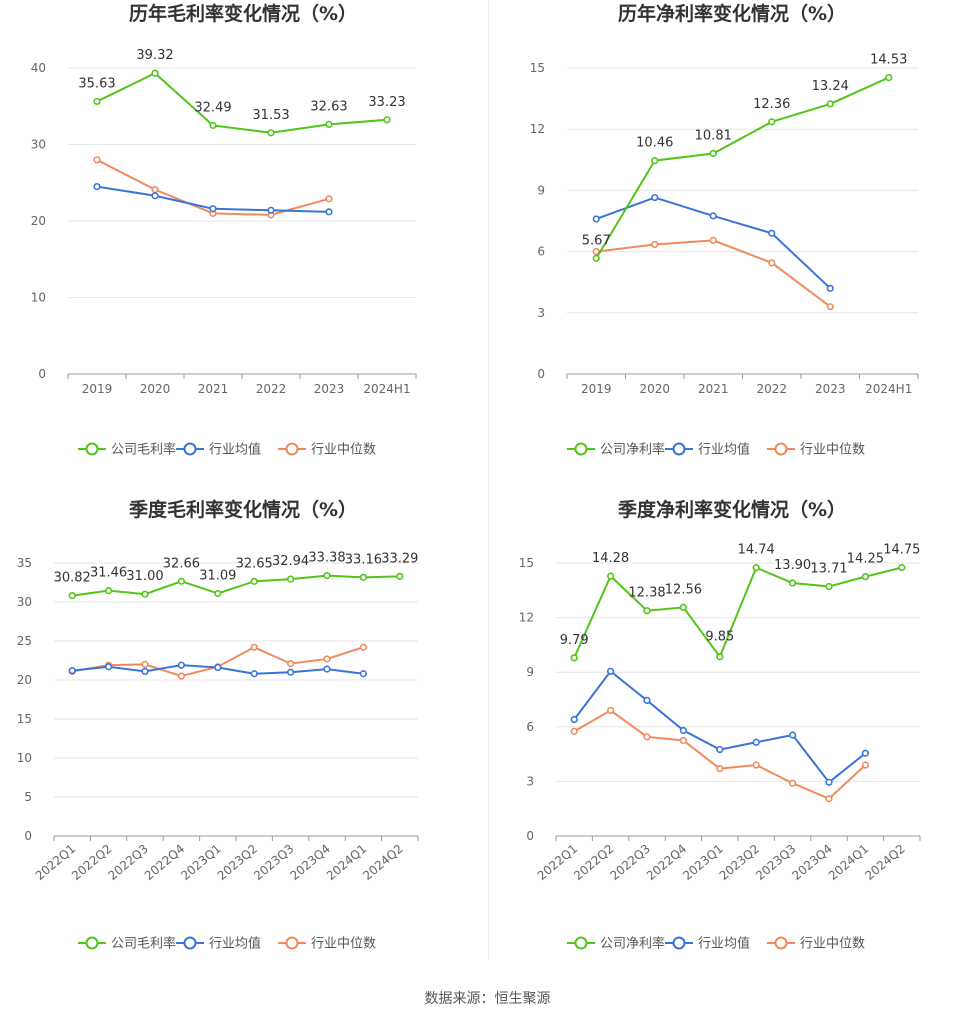 Image resolution: width=975 pixels, height=1020 pixels. Describe the element at coordinates (888, 60) in the screenshot. I see `data-label: 14.53` at that location.